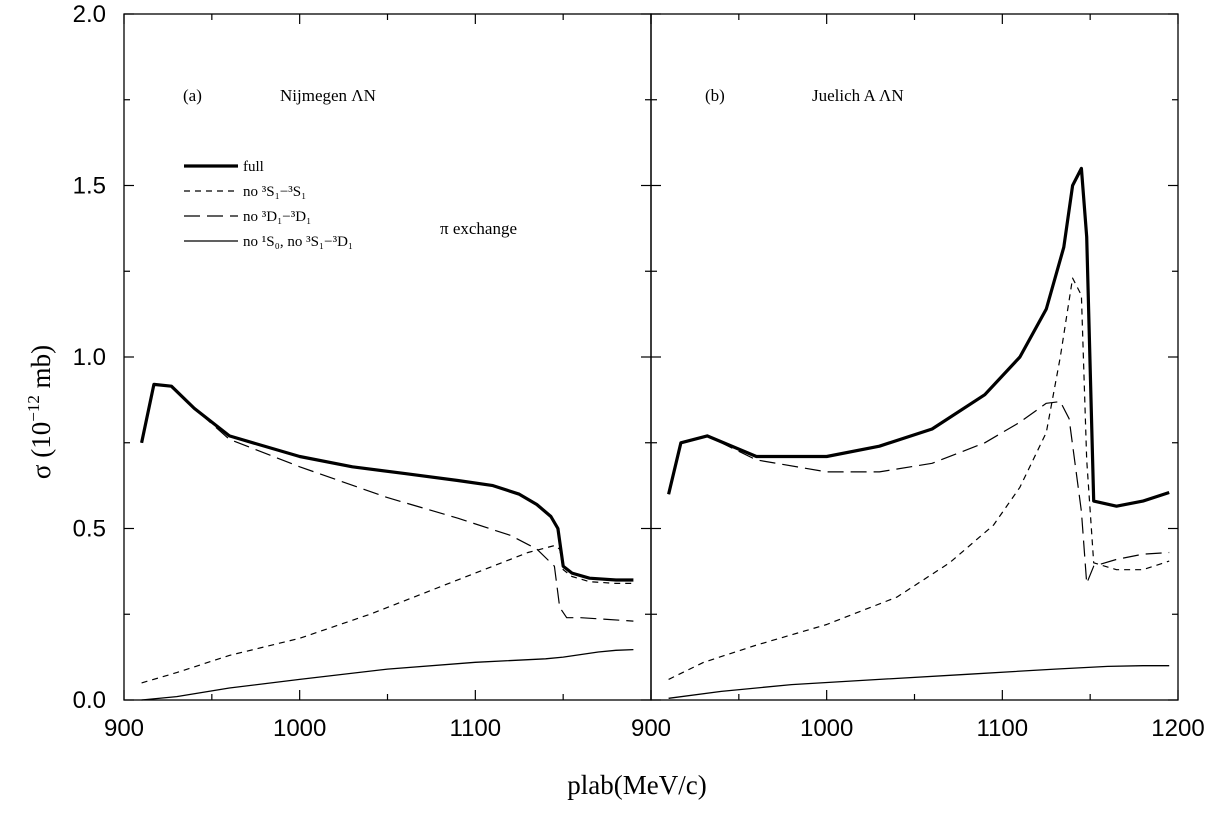 This screenshot has height=816, width=1228. I want to click on y-tick-label: 0.5, so click(89, 529).